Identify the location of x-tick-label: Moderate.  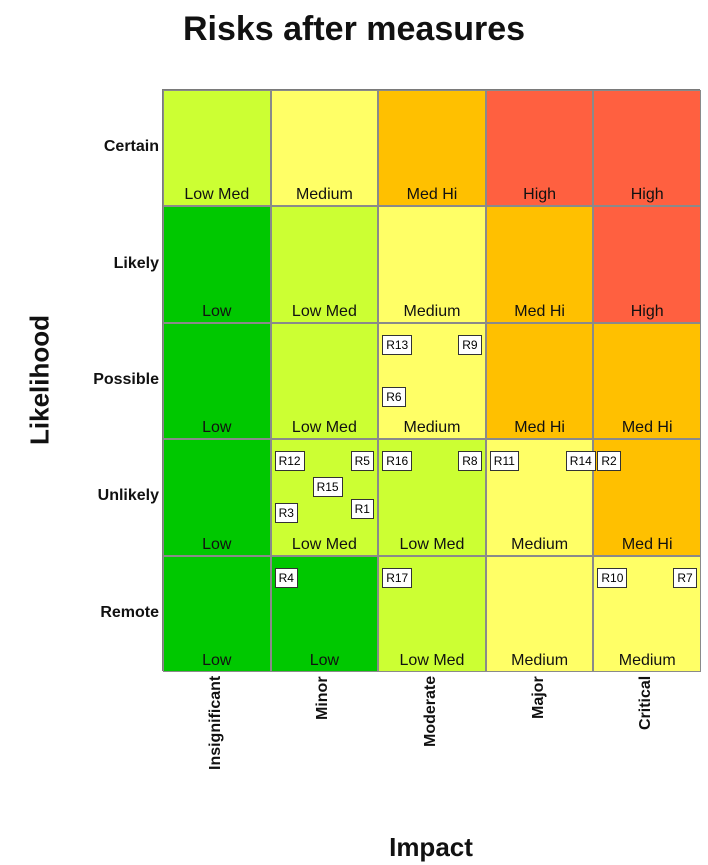
(430, 711).